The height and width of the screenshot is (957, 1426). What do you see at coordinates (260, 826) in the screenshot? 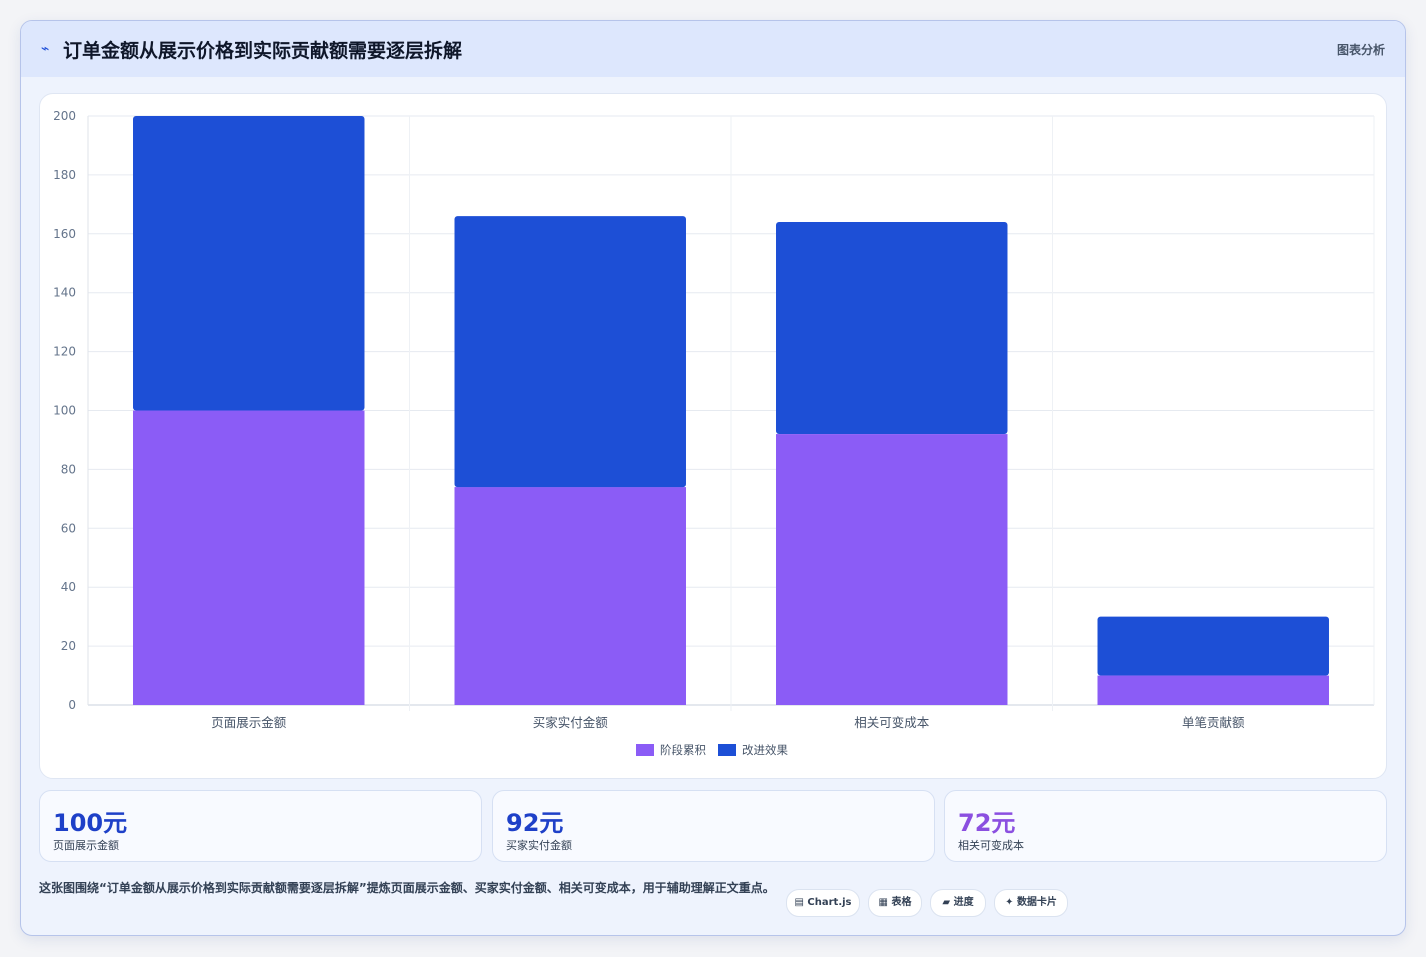
I see `stat-card-display-amount: 100元 页面展示金额` at bounding box center [260, 826].